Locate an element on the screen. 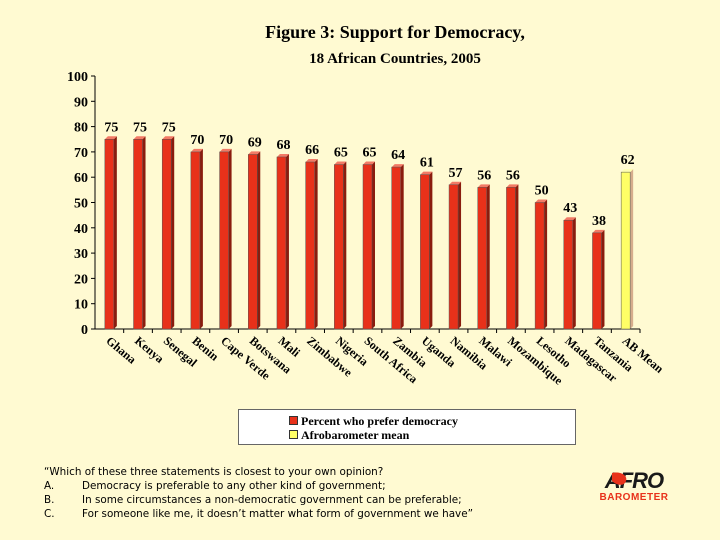  bar-value-label: 61 is located at coordinates (427, 163).